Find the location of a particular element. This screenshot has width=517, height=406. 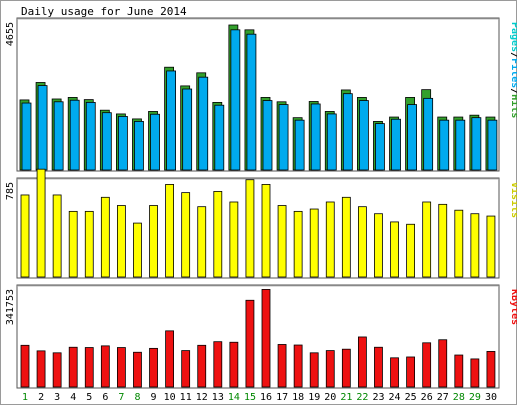

legend-part-3-1: KBytes is located at coordinates (513, 307).